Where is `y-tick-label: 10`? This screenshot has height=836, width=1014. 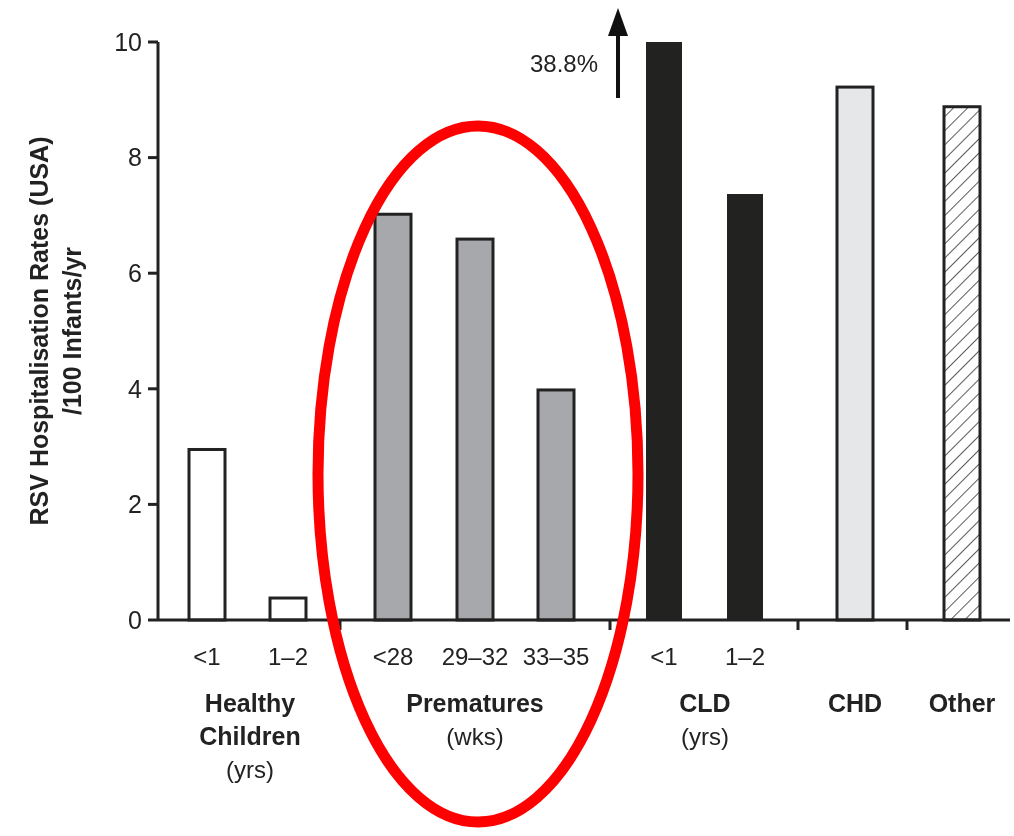
y-tick-label: 10 is located at coordinates (128, 41).